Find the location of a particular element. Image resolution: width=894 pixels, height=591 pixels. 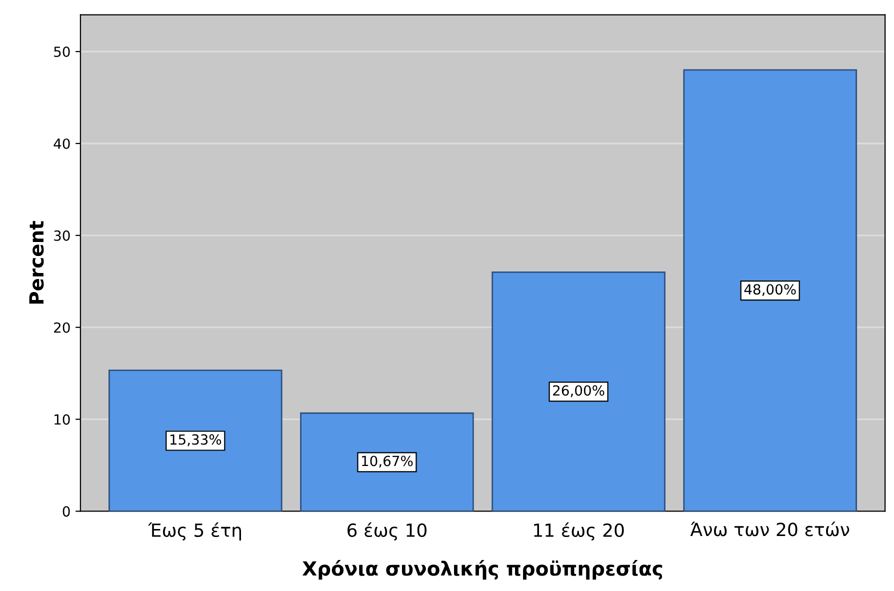

x-tick-label: Έως 5 έτη is located at coordinates (194, 531).